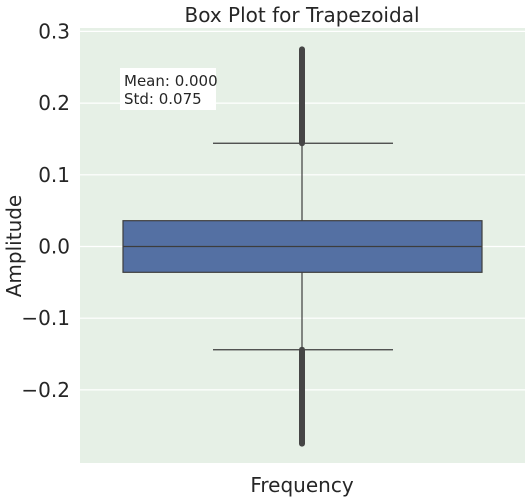  What do you see at coordinates (45, 210) in the screenshot?
I see `y-axis-ticks: 0.3 0.2 0.1 0.0 −0.1 −0.2` at bounding box center [45, 210].